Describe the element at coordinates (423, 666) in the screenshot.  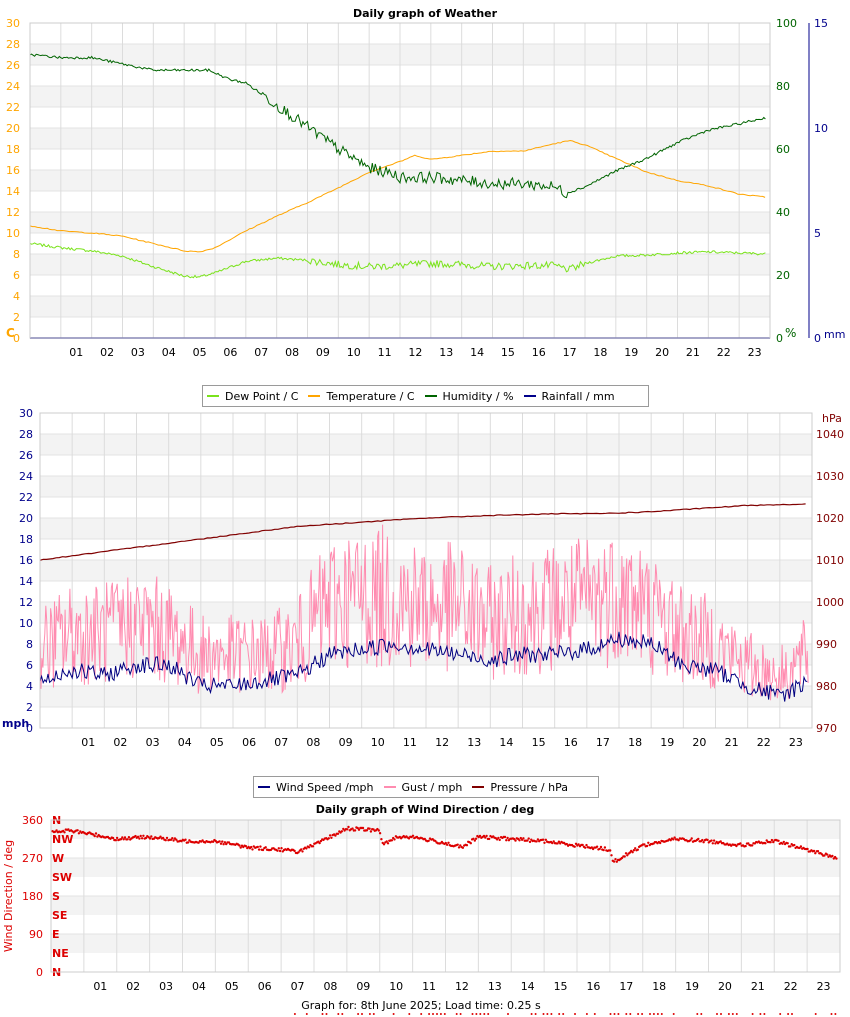
I see `series-line-wind-speed` at that location.